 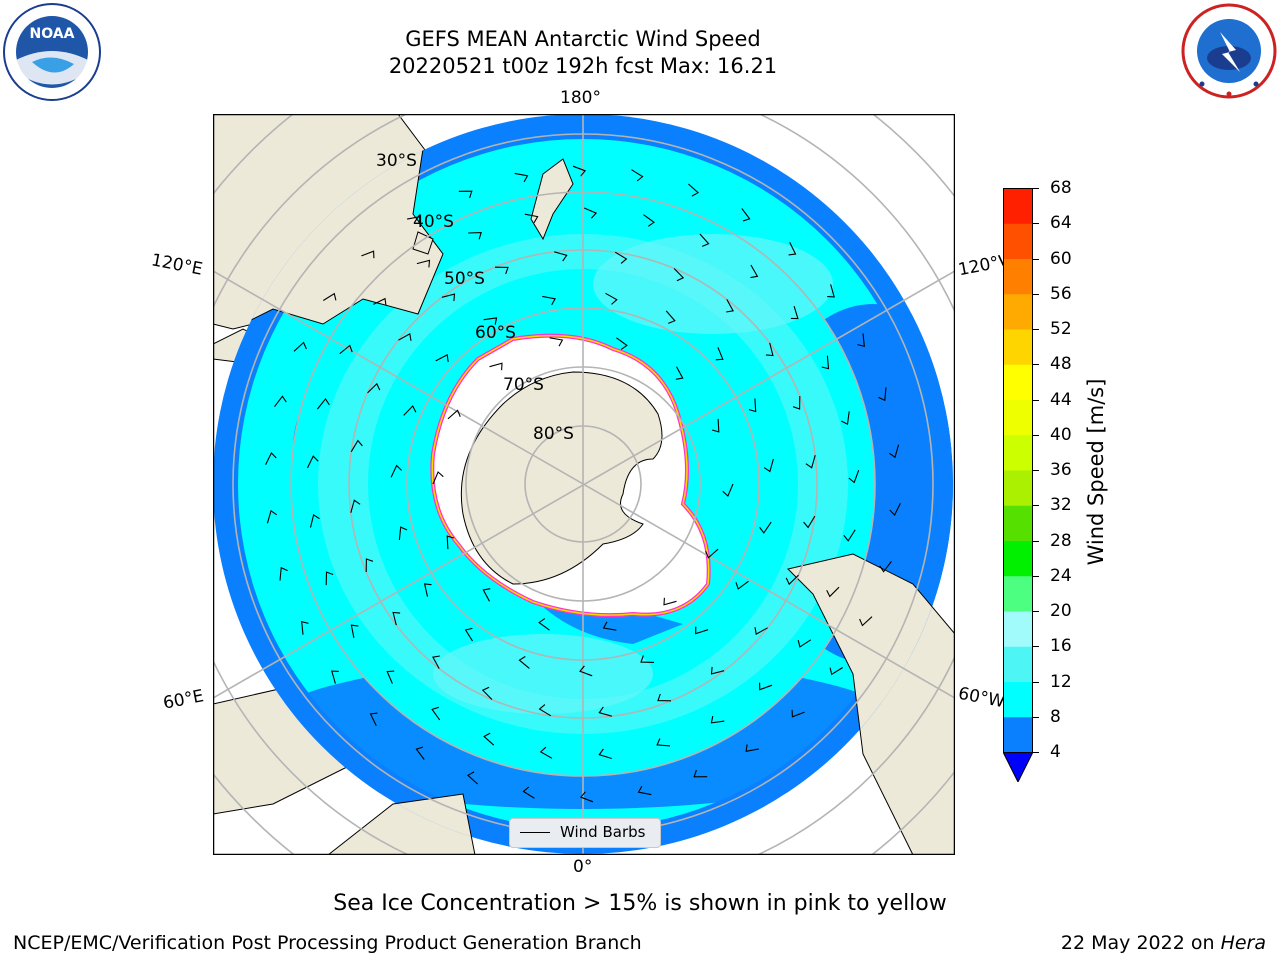 What do you see at coordinates (464, 279) in the screenshot?
I see `lat-label-50s: 50°S` at bounding box center [464, 279].